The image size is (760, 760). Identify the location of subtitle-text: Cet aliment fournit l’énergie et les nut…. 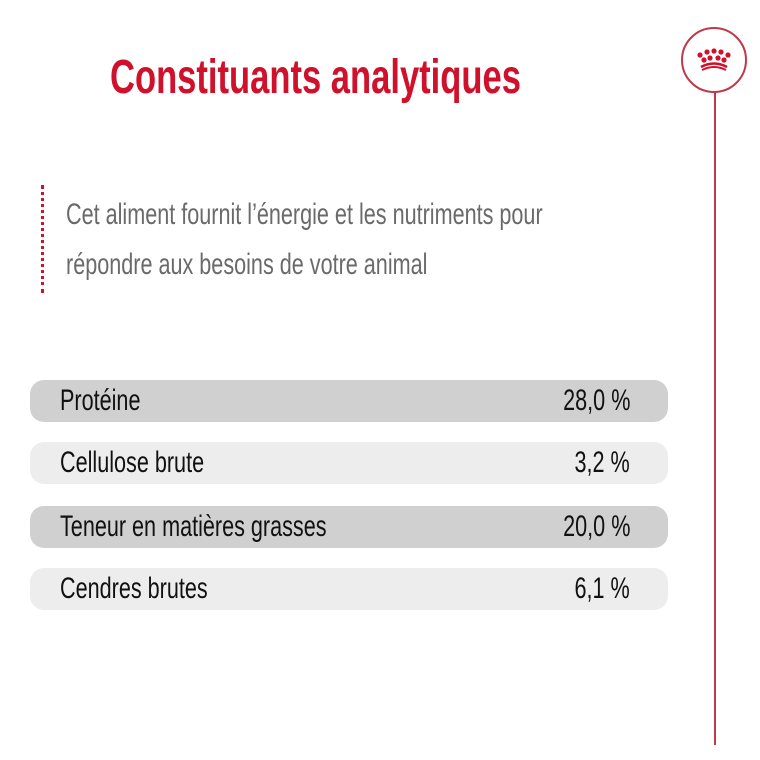
(304, 214).